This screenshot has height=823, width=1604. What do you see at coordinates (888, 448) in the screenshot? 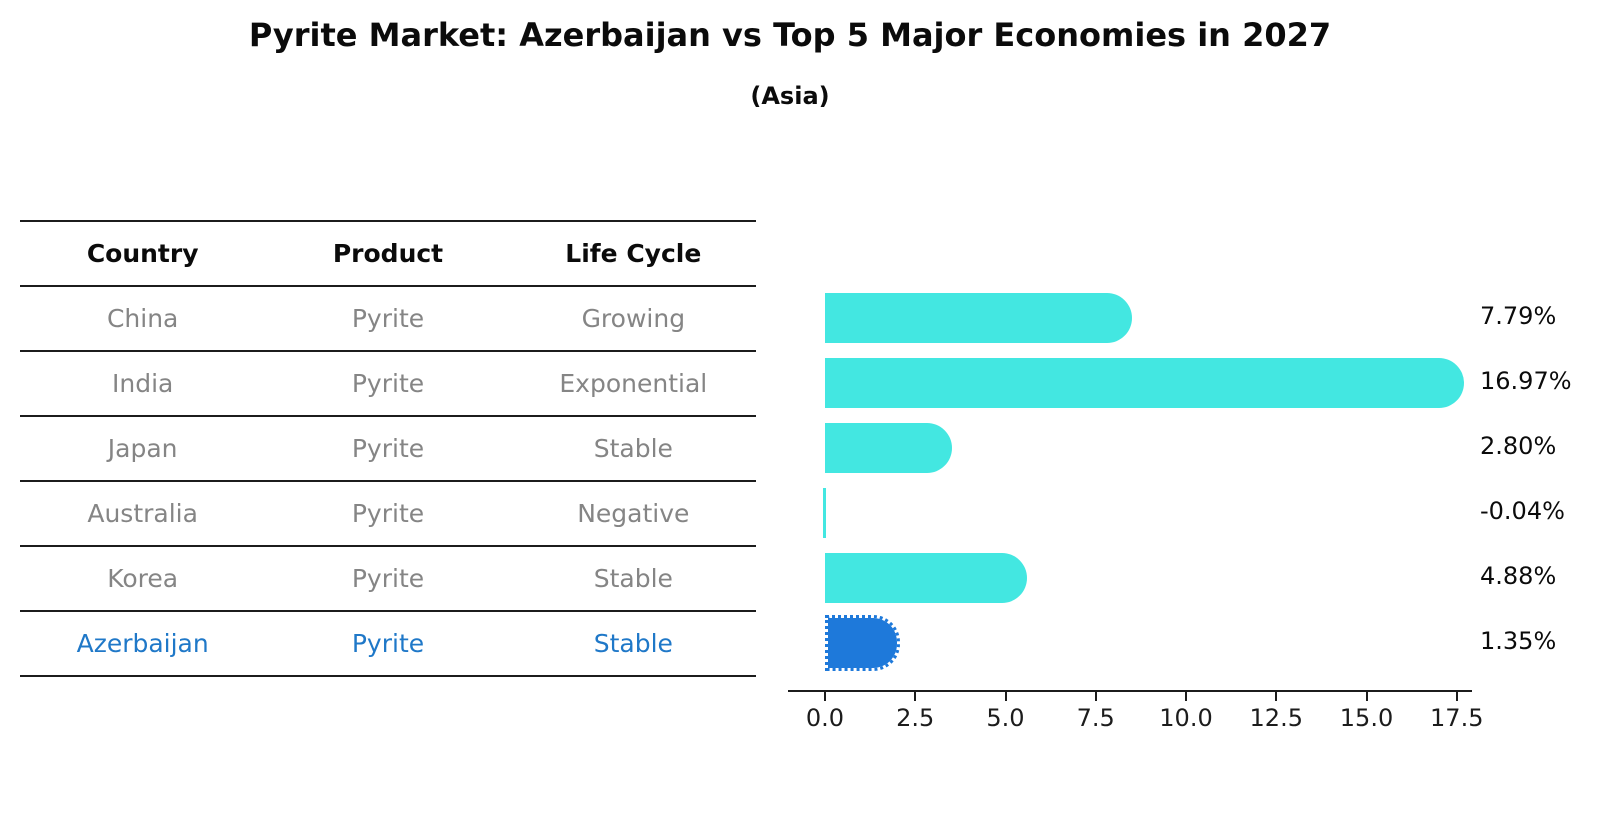
I see `bar-japan` at bounding box center [888, 448].